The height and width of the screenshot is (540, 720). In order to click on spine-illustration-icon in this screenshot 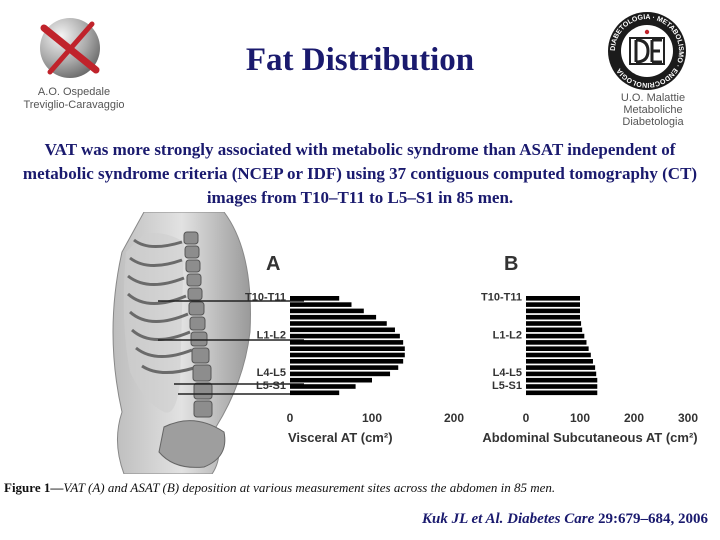, I will do `click(208, 343)`.